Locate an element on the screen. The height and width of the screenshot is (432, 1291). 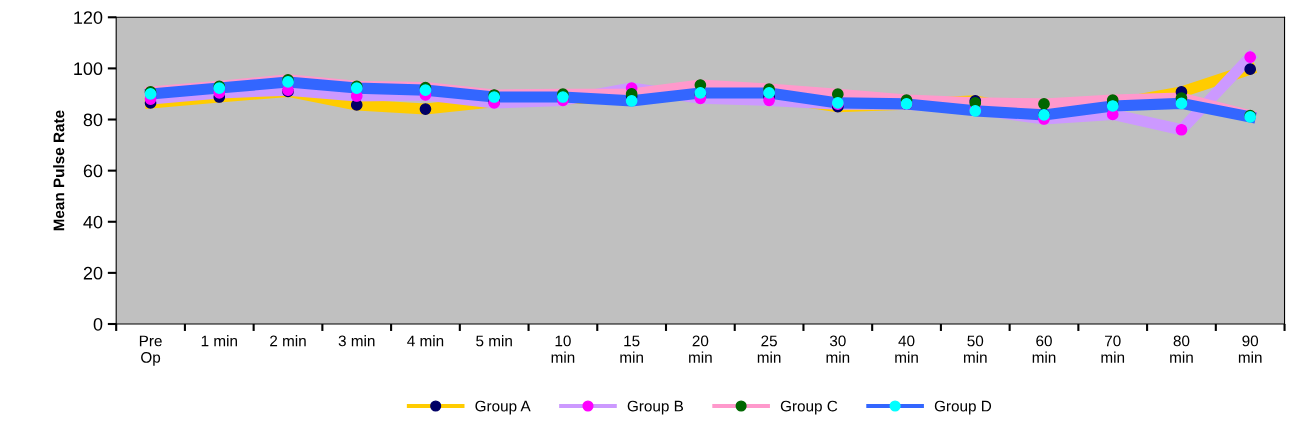
x-tick-label: 40 min is located at coordinates (906, 349).